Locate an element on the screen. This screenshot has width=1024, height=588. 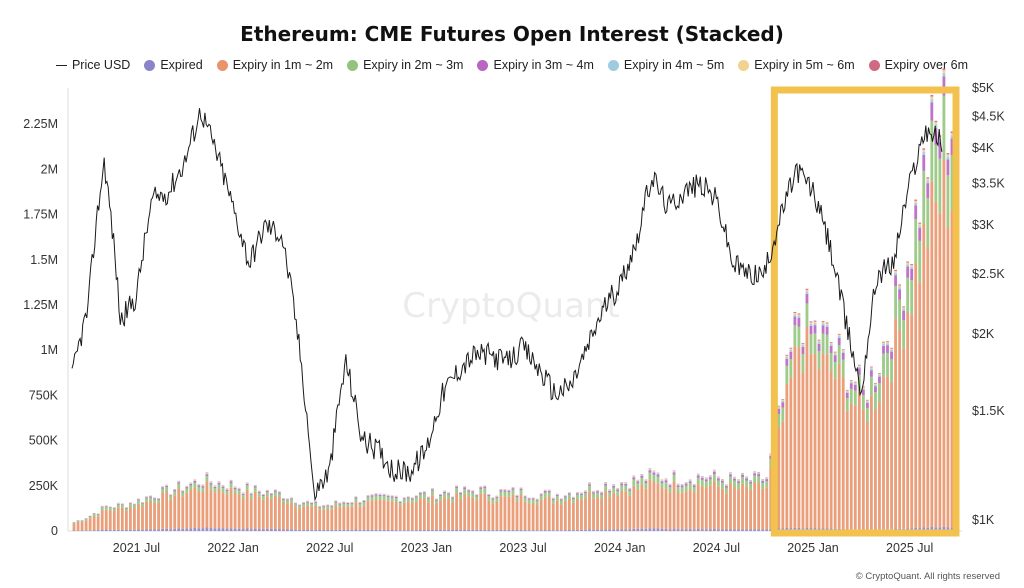
legend-item-1m-2m: Expiry in 1m ~ 2m is located at coordinates (274, 65).